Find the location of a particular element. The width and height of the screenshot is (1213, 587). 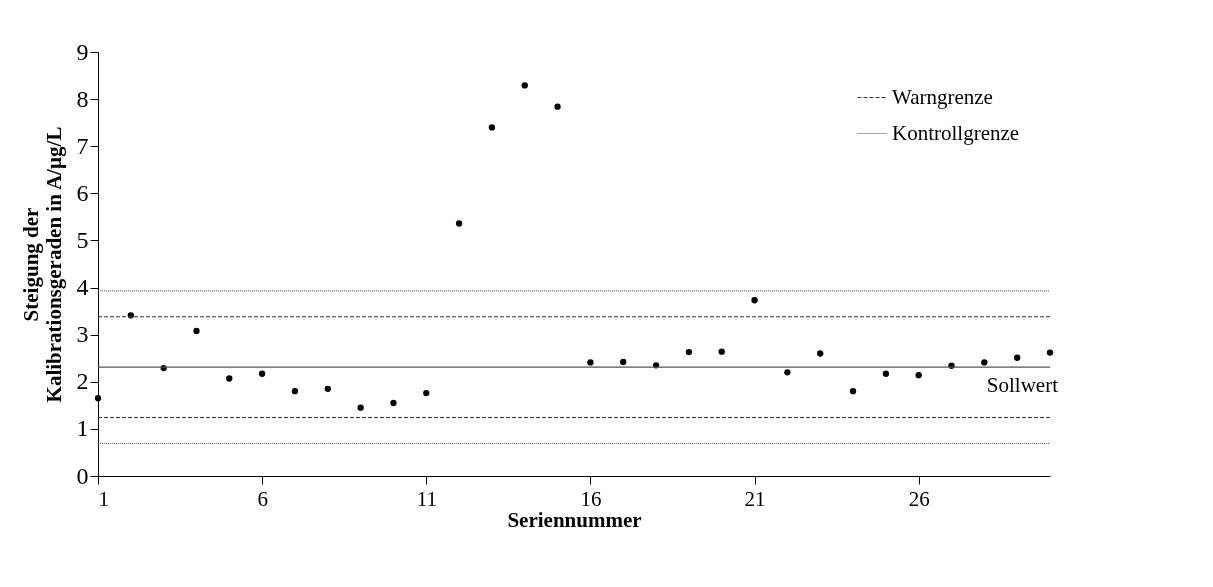

x-tick-label: 11 is located at coordinates (426, 498).